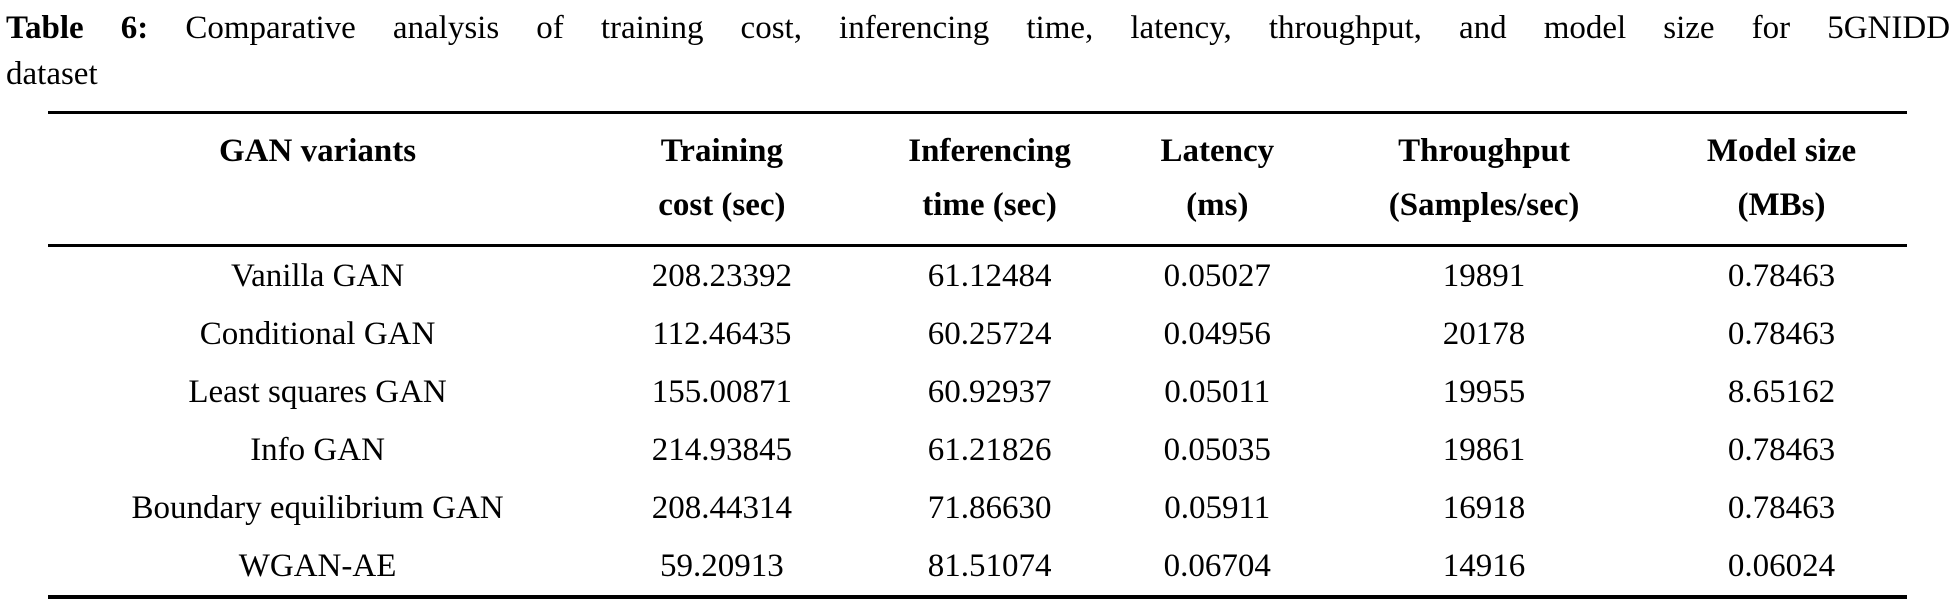  I want to click on cell-inferencing-time: 61.21826, so click(989, 449).